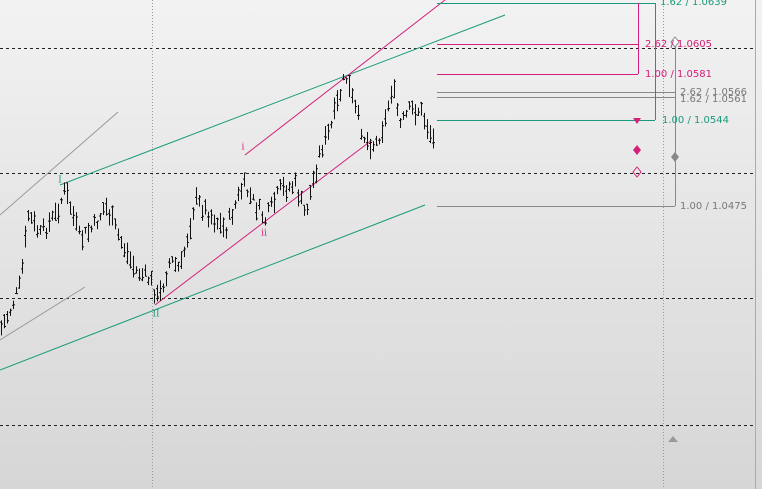 This screenshot has width=762, height=489. What do you see at coordinates (264, 234) in the screenshot?
I see `wave-label: ii` at bounding box center [264, 234].